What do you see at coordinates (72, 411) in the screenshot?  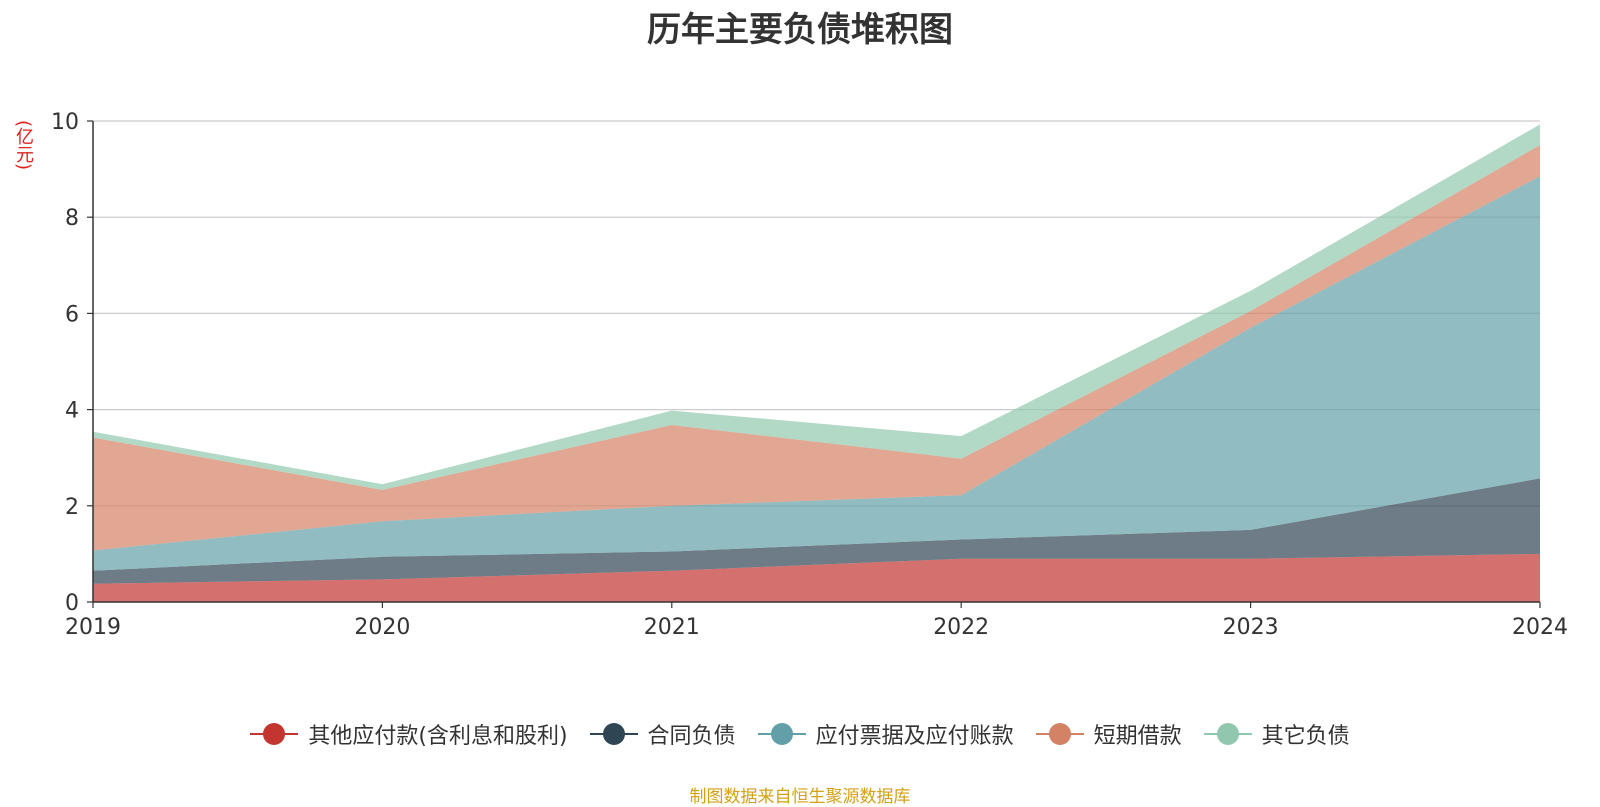 I see `y-tick-label: 4` at bounding box center [72, 411].